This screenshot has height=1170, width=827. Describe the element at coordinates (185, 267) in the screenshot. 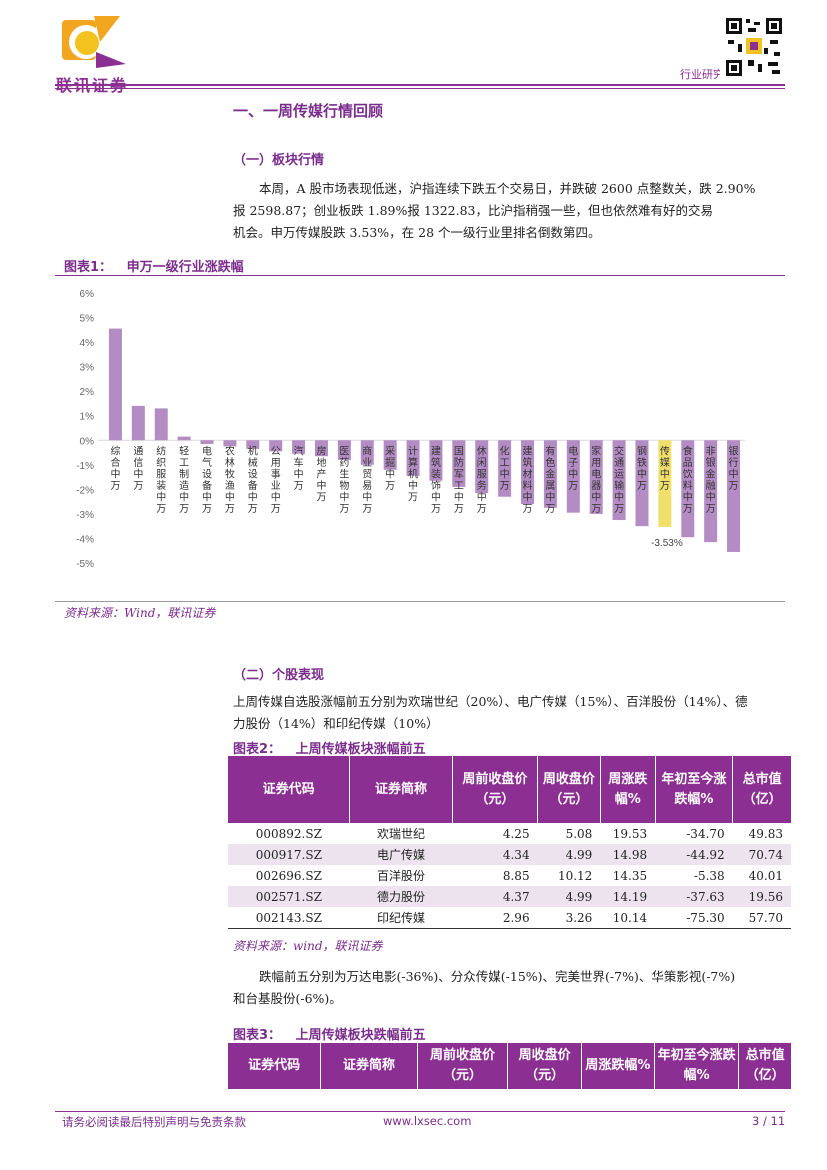

I see `figure-title: 申万一级行业涨跌幅` at that location.